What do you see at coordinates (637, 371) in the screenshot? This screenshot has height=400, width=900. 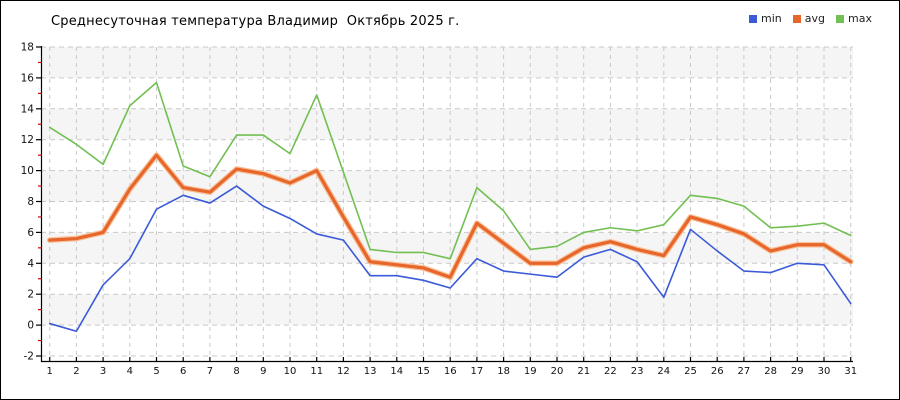 I see `svg-text: 23` at bounding box center [637, 371].